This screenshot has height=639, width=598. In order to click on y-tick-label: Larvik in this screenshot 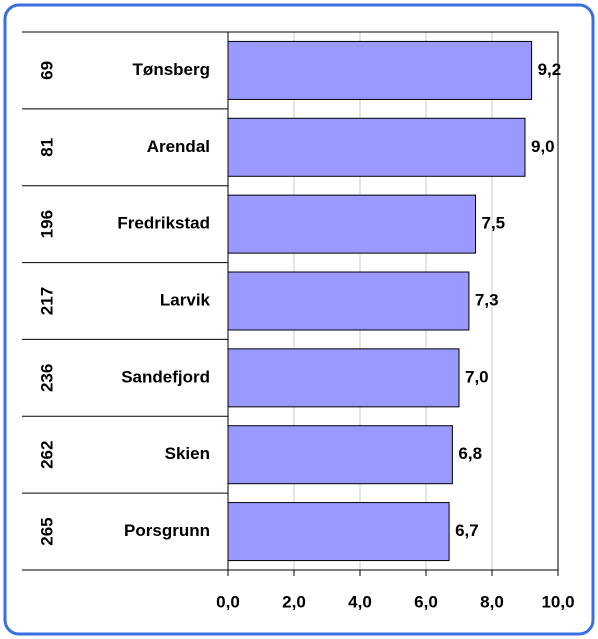, I will do `click(185, 299)`.